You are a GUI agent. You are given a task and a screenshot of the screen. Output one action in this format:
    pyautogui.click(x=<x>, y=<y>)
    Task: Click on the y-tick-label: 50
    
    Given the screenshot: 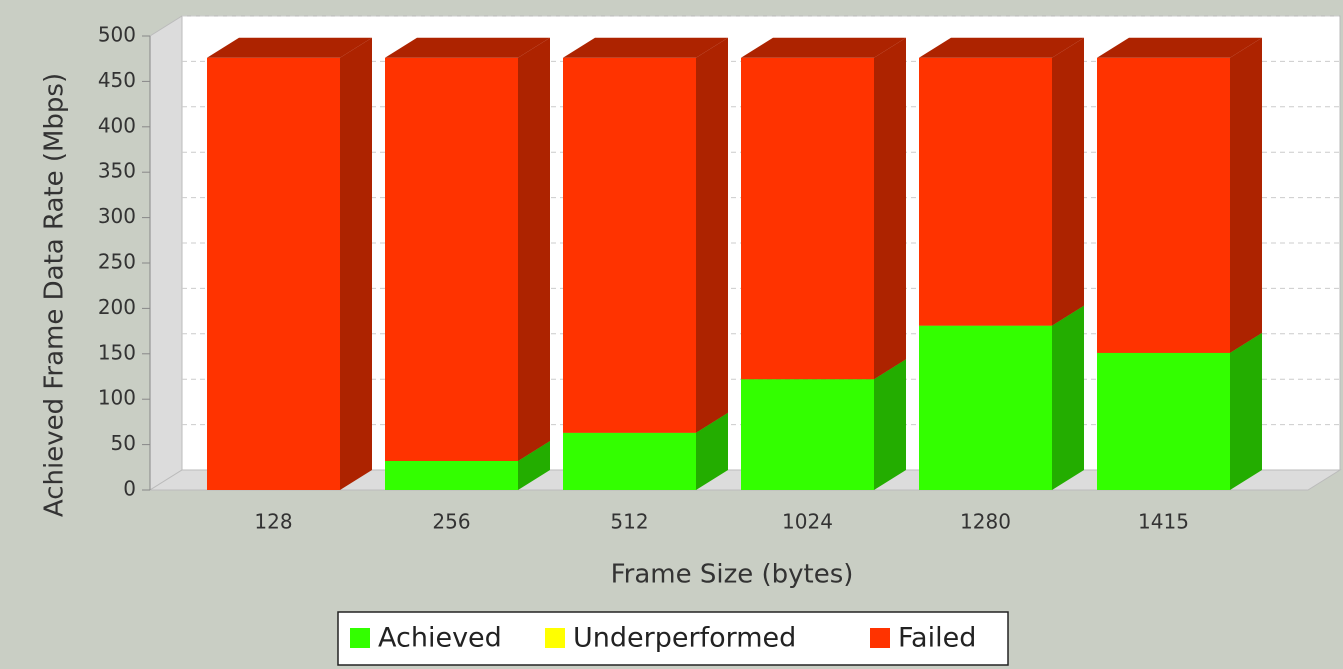 What is the action you would take?
    pyautogui.click(x=123, y=443)
    